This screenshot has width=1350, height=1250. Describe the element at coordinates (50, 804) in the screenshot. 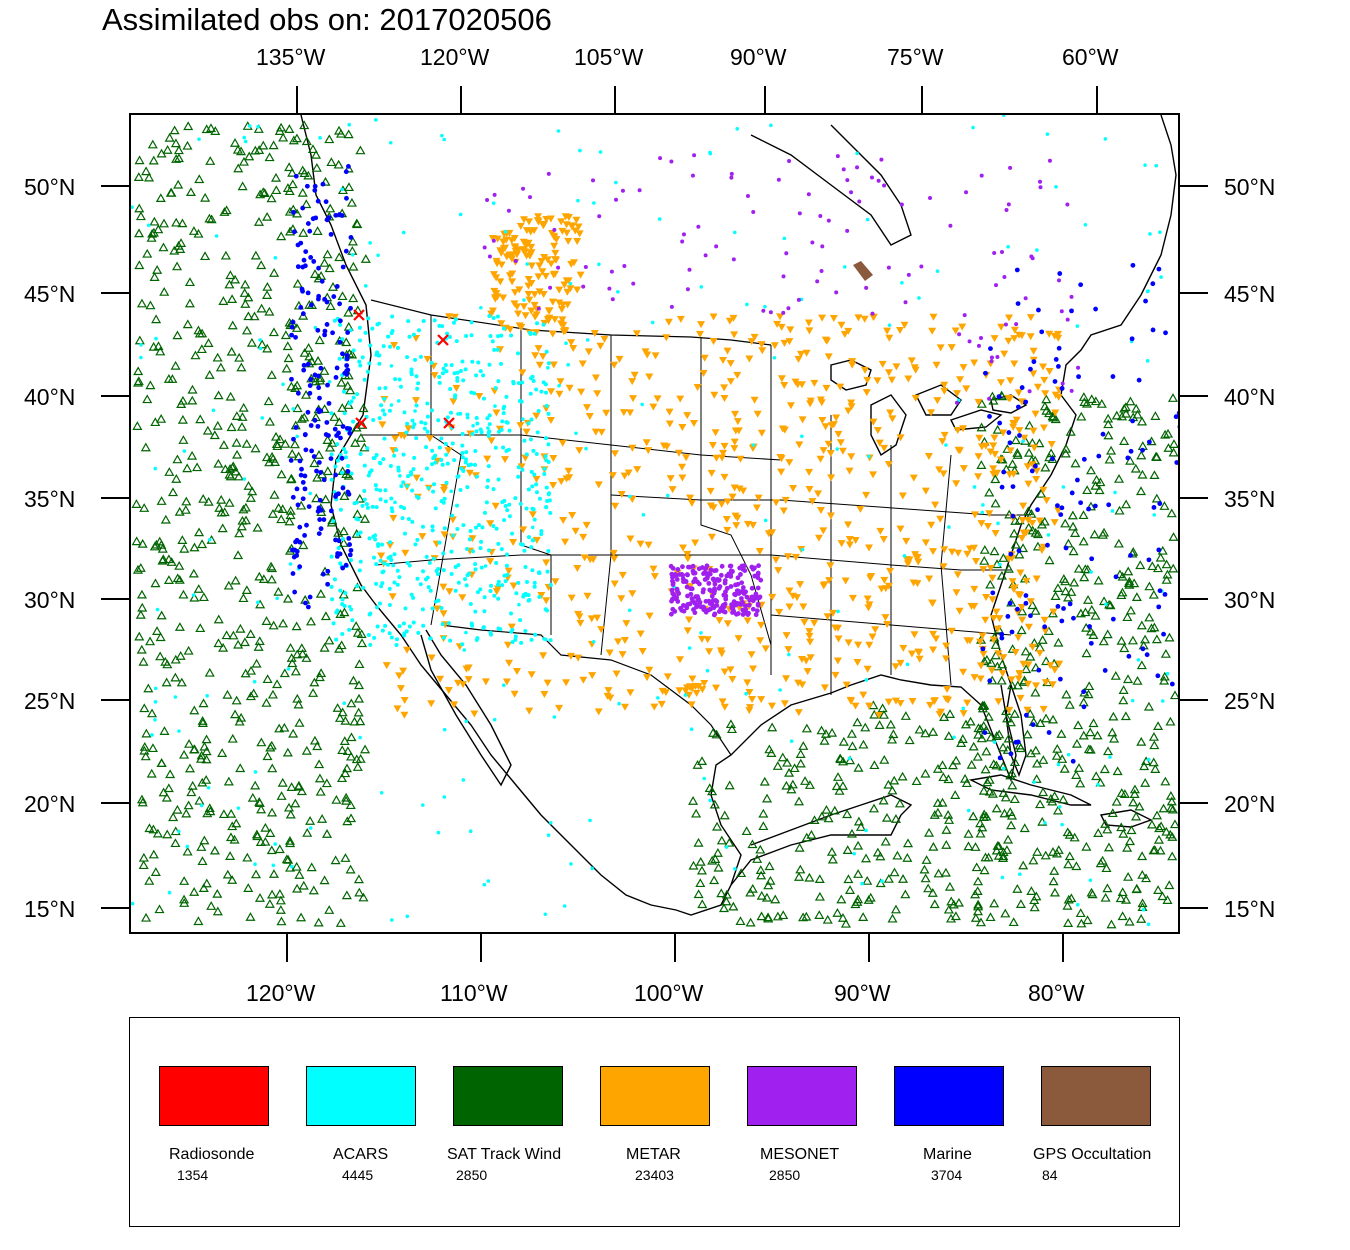

I see `lat-label-left: 20°N` at that location.